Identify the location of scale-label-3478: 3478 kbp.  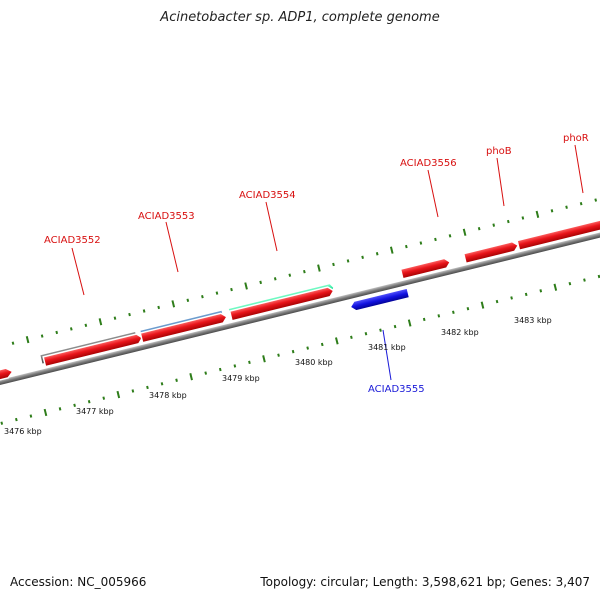
(168, 395).